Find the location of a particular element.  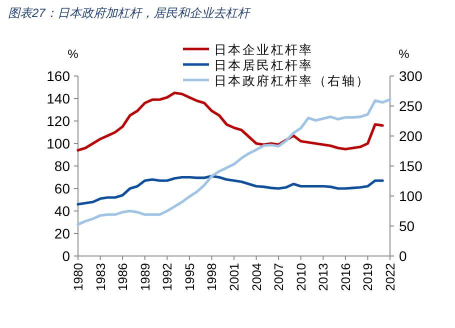

y2-tick-label: 50 is located at coordinates (407, 226).